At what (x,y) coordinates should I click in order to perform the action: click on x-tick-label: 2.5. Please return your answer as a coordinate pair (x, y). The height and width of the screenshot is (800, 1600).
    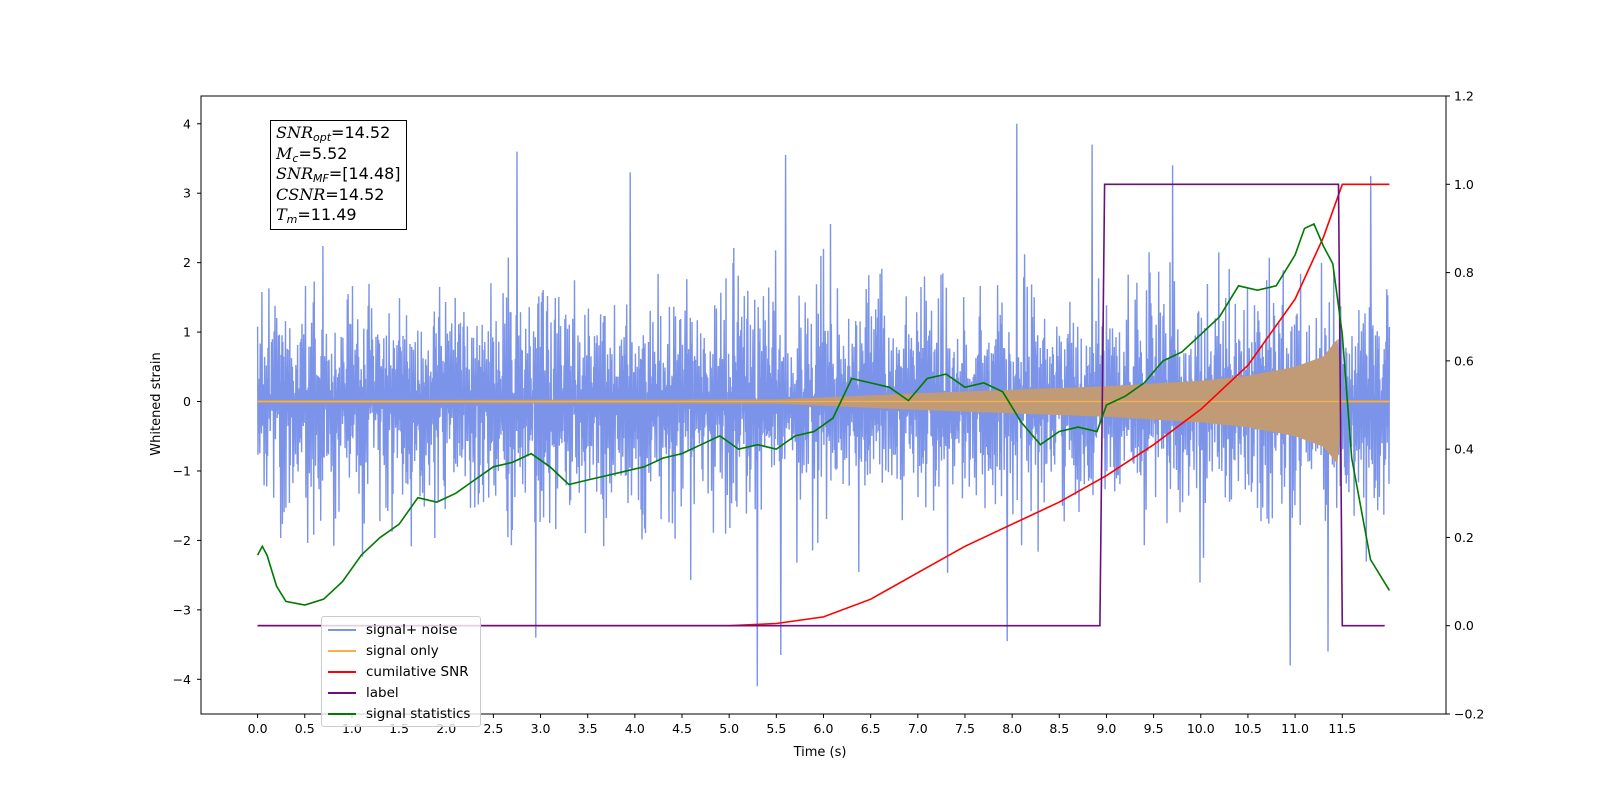
    Looking at the image, I should click on (493, 728).